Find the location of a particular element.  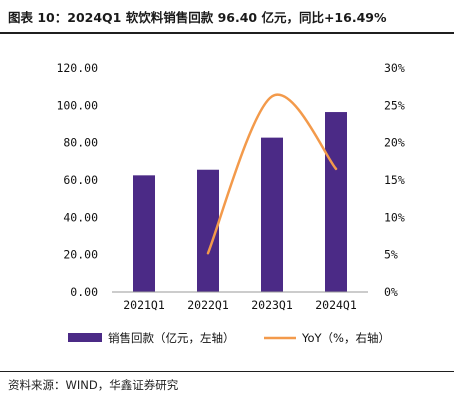

right-tick-label: 5% is located at coordinates (391, 255).